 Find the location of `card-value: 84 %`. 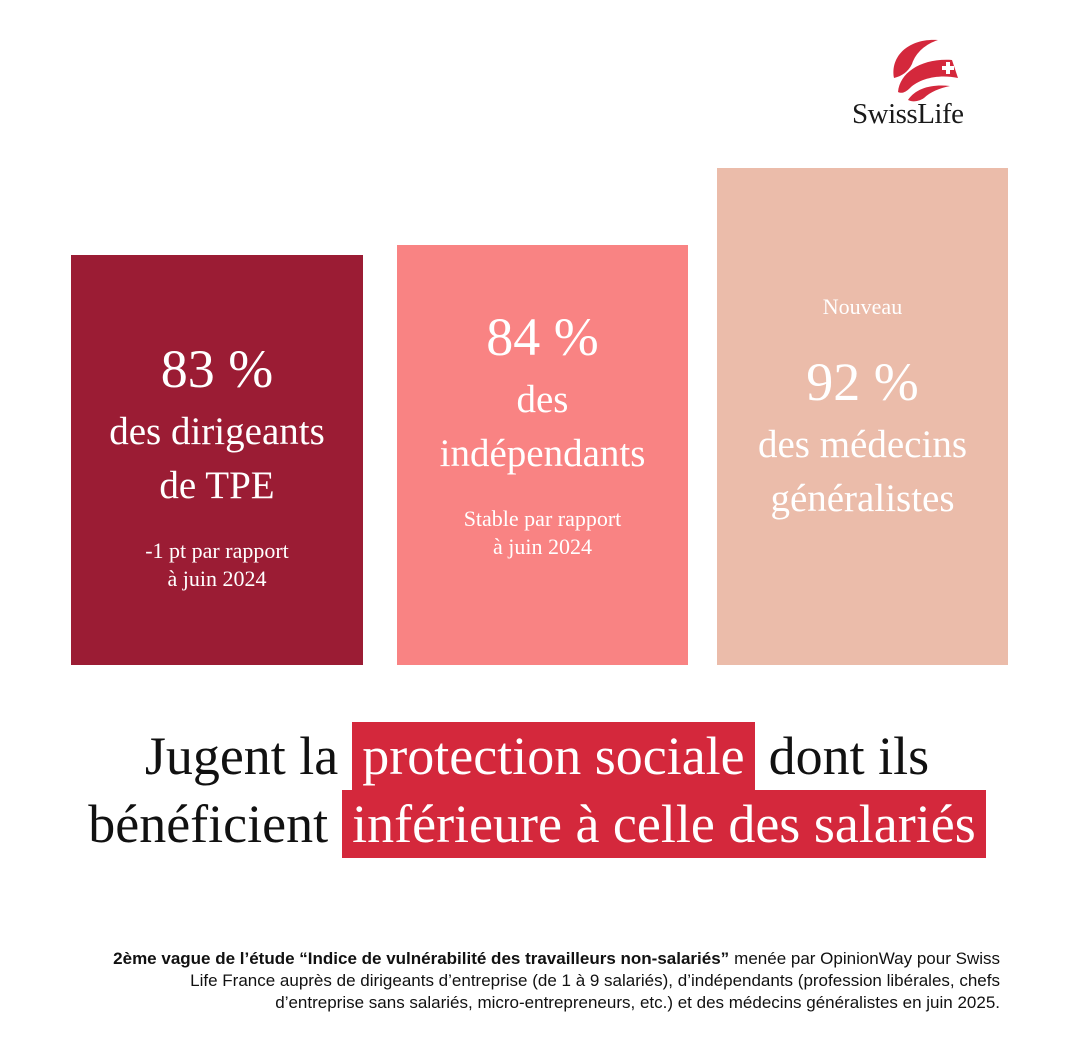

card-value: 84 % is located at coordinates (542, 337).